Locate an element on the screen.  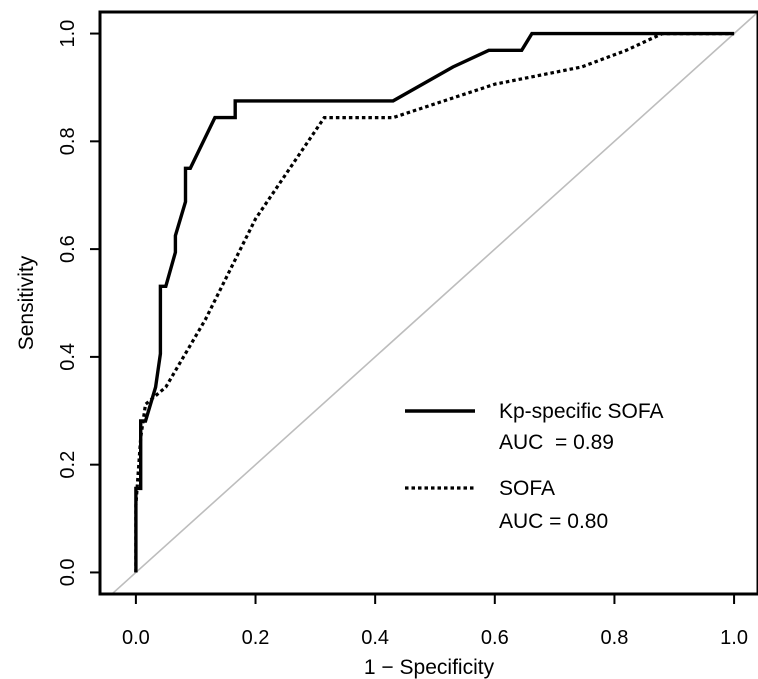
y-tick-label: 0.8 is located at coordinates (68, 141).